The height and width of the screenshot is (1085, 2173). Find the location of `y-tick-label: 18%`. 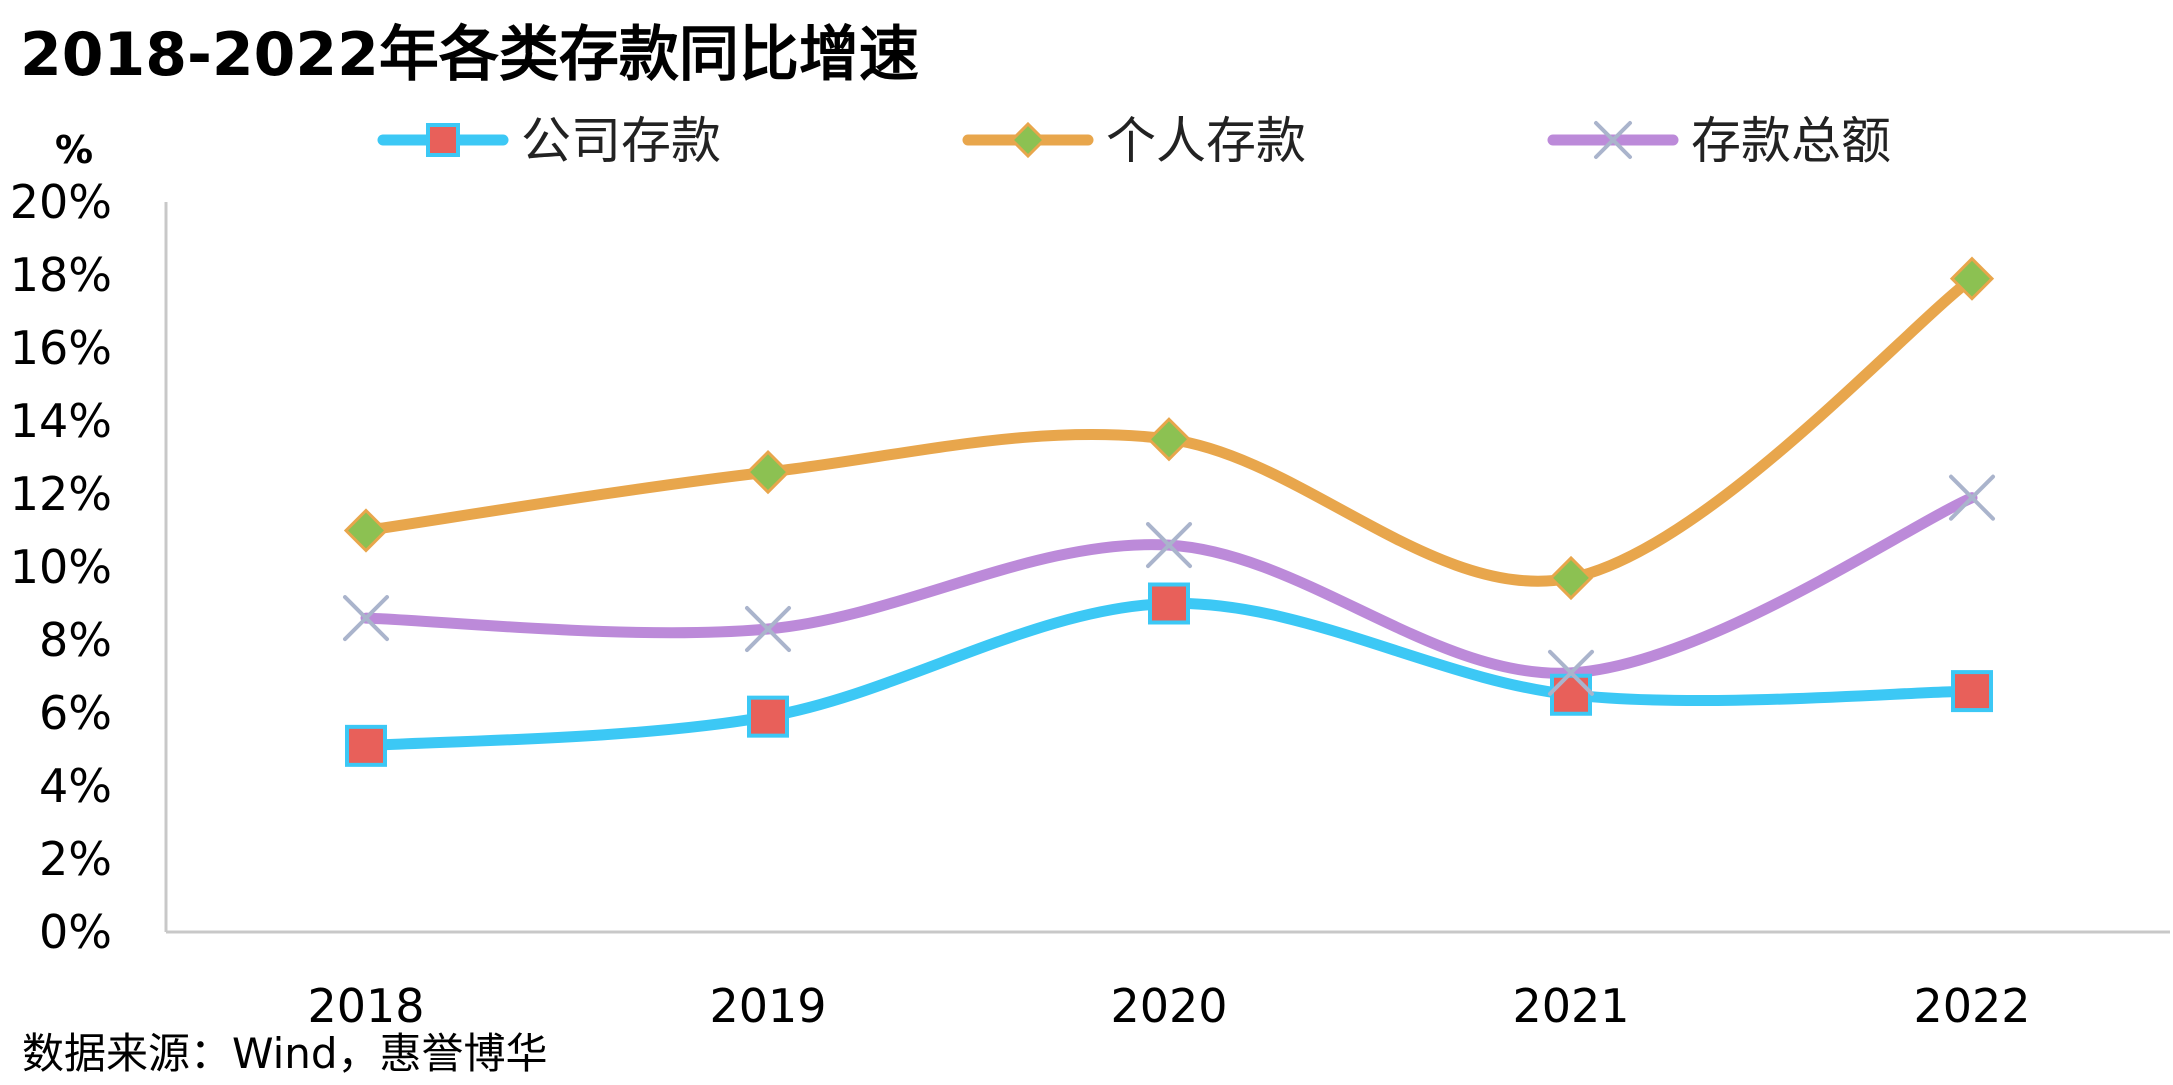

y-tick-label: 18% is located at coordinates (61, 275).